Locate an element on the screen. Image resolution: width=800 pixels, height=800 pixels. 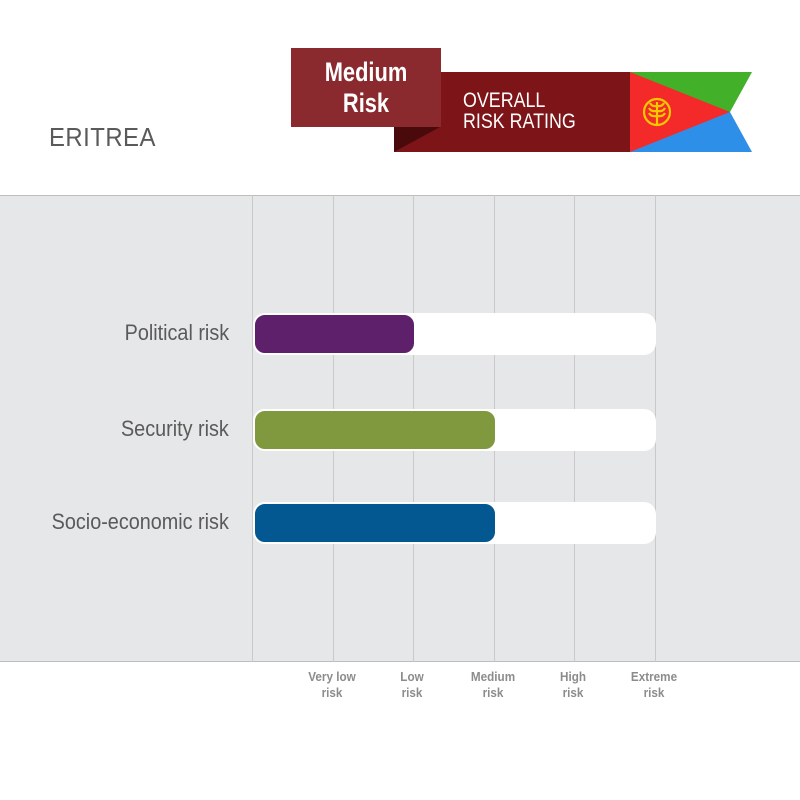
tick-label: High risk is located at coordinates (572, 684).